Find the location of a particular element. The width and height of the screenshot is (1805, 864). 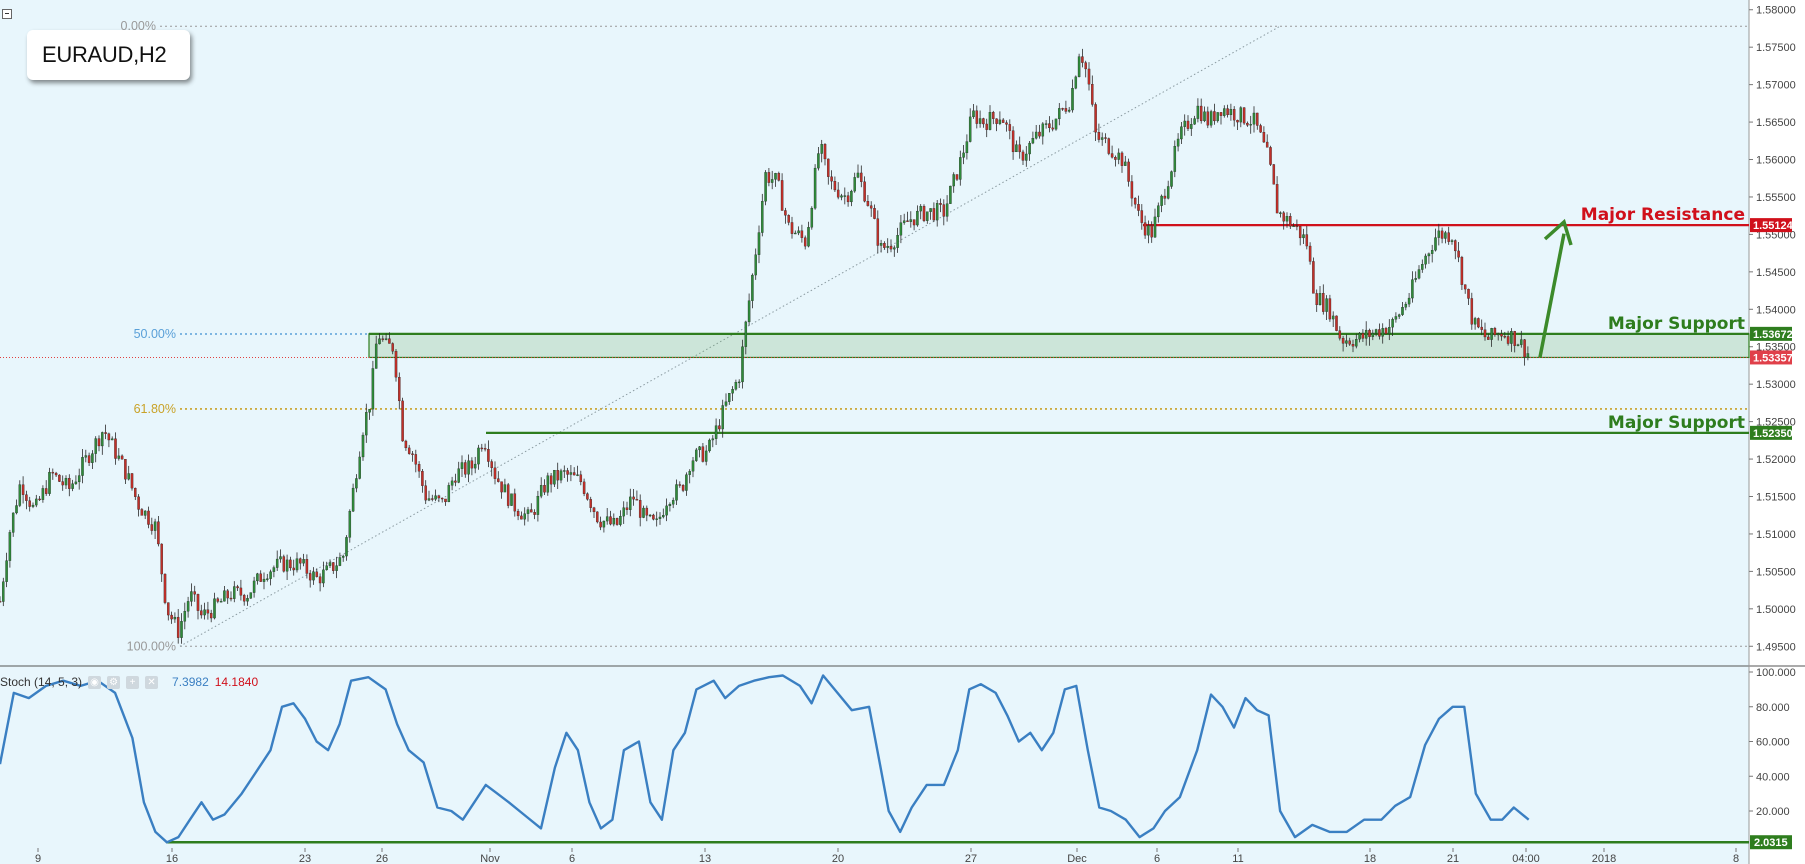

plus-icon: + is located at coordinates (133, 682).